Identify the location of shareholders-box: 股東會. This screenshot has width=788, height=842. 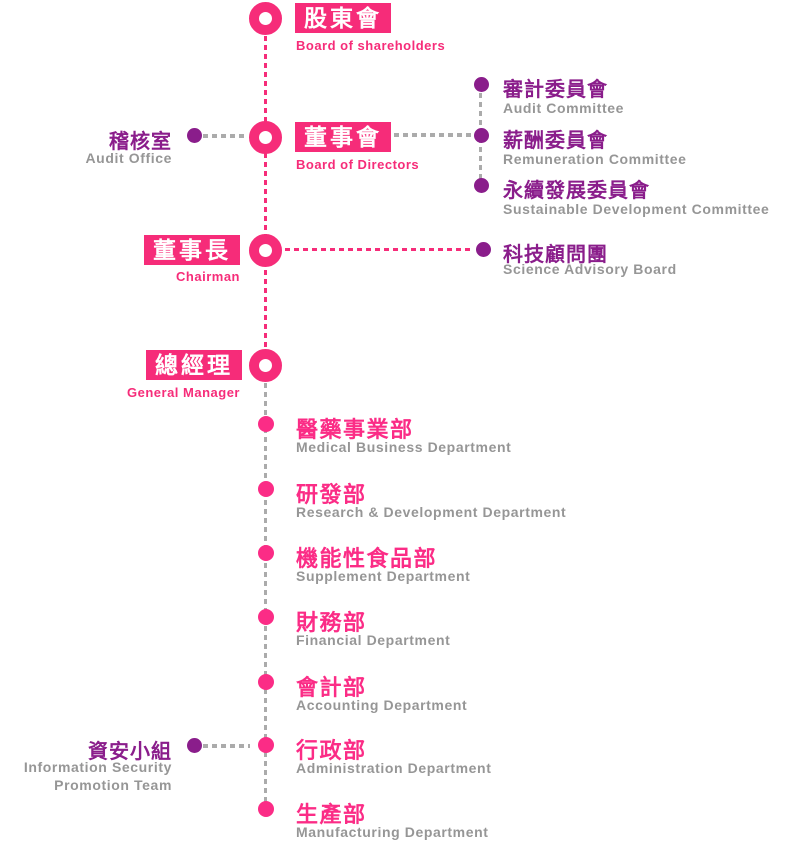
(343, 18).